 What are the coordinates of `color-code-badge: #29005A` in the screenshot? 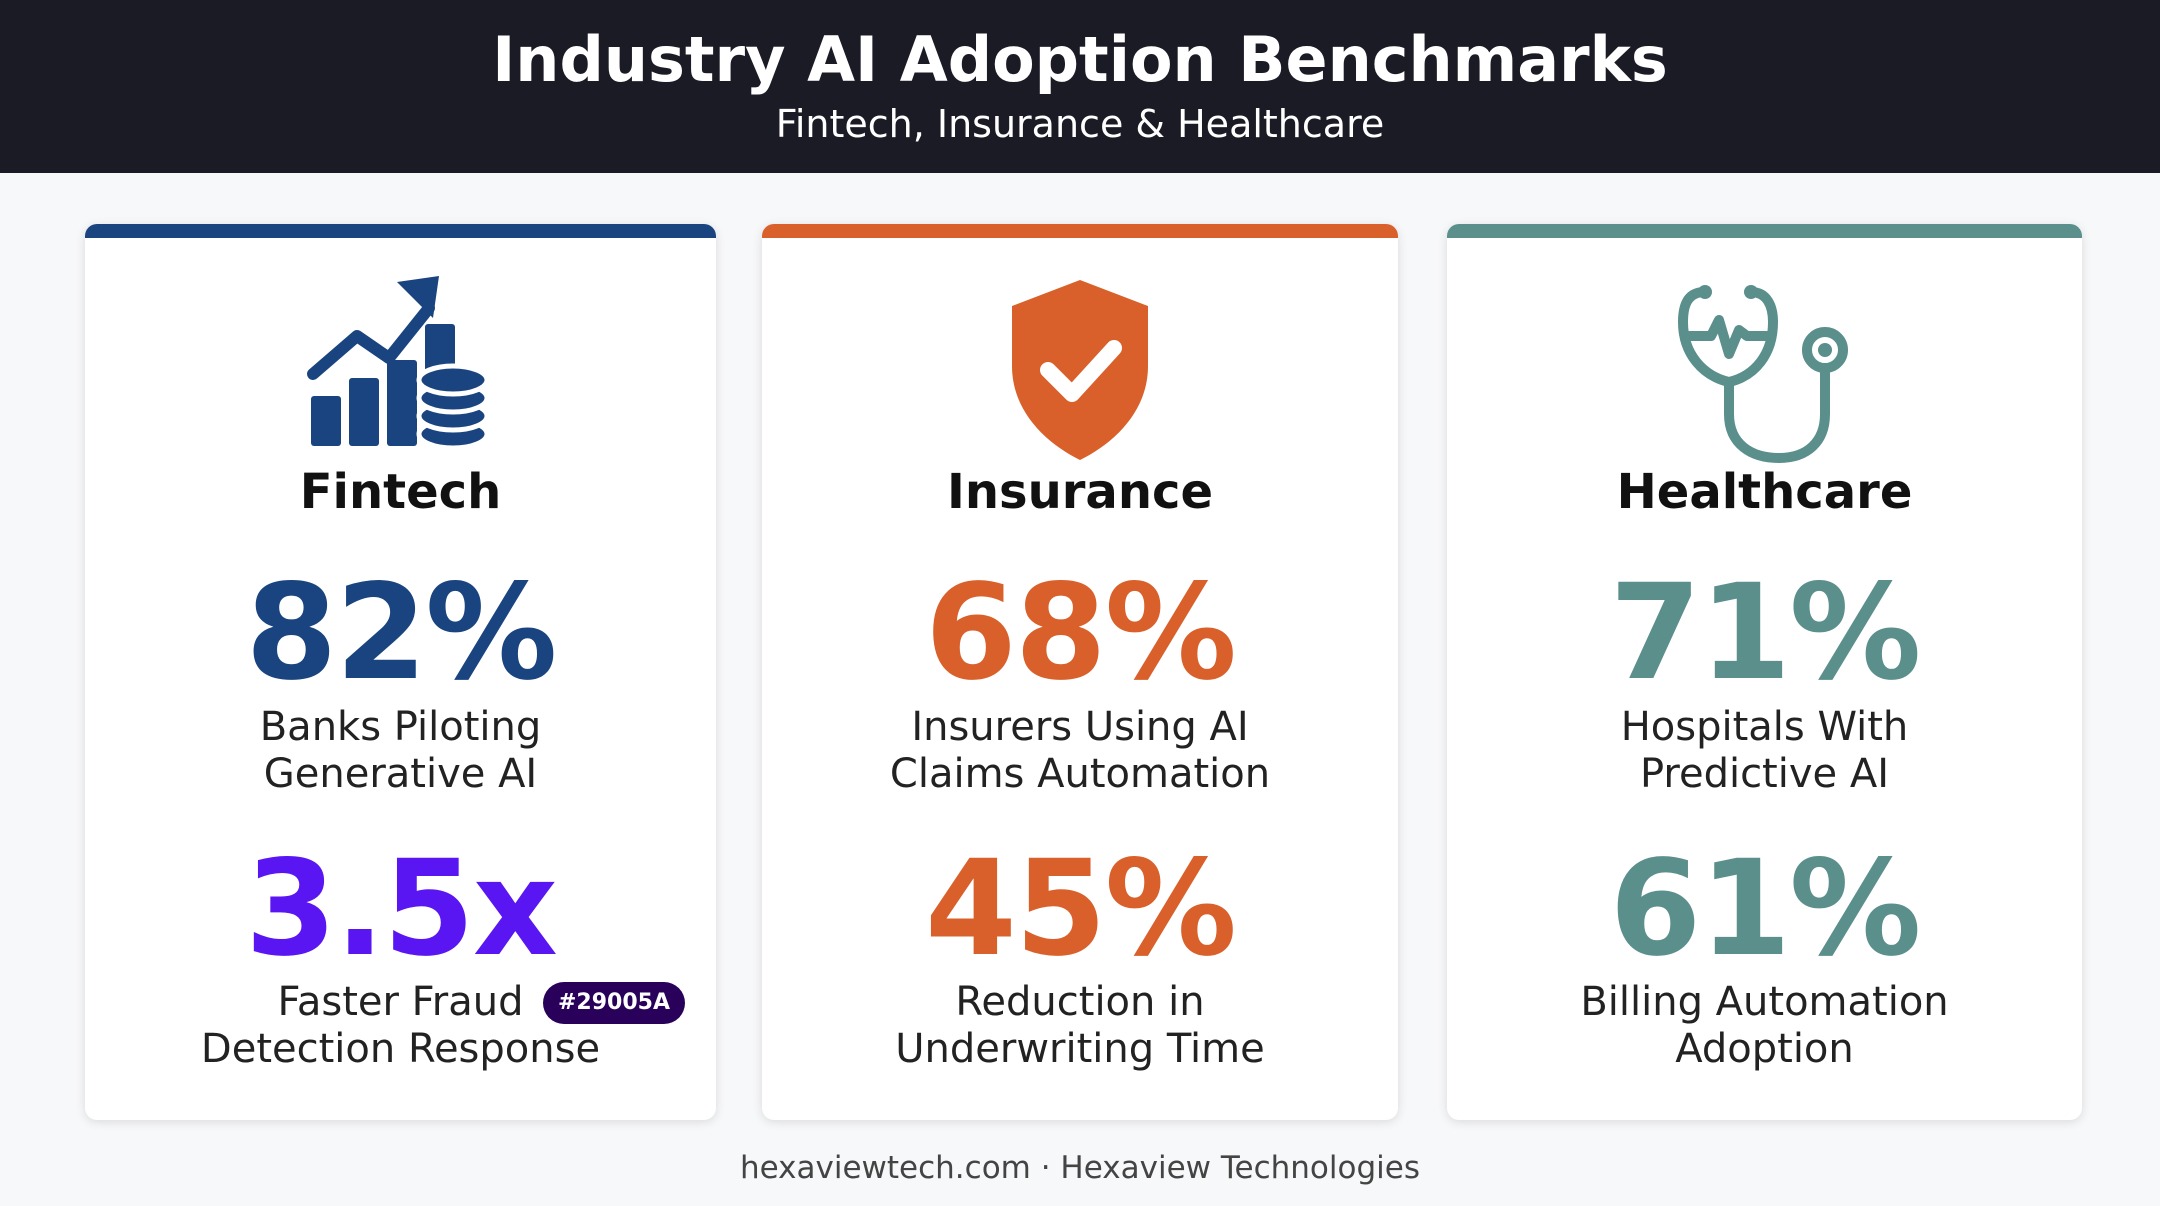 It's located at (614, 1003).